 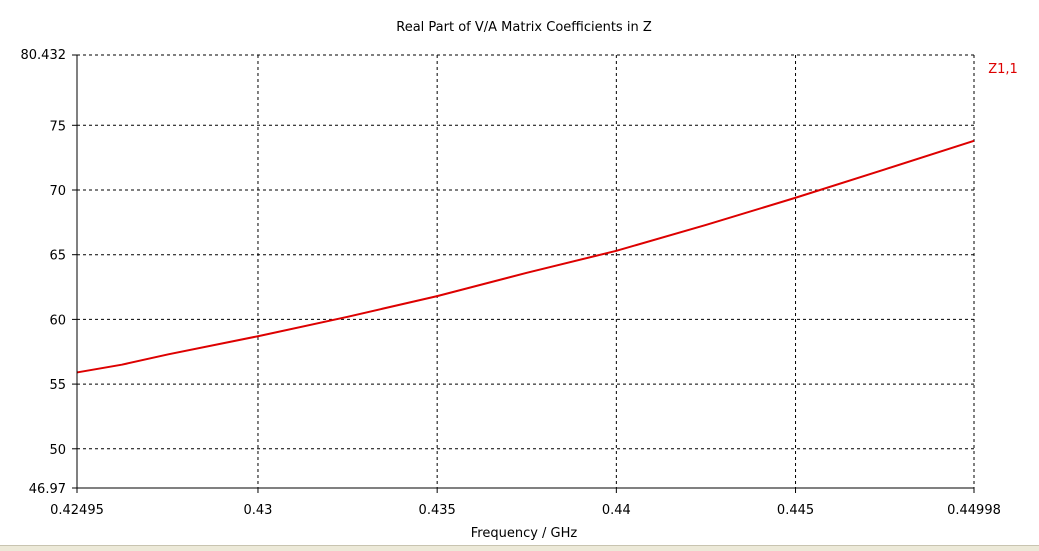 I want to click on x-axis-label: Frequency / GHz, so click(x=524, y=533).